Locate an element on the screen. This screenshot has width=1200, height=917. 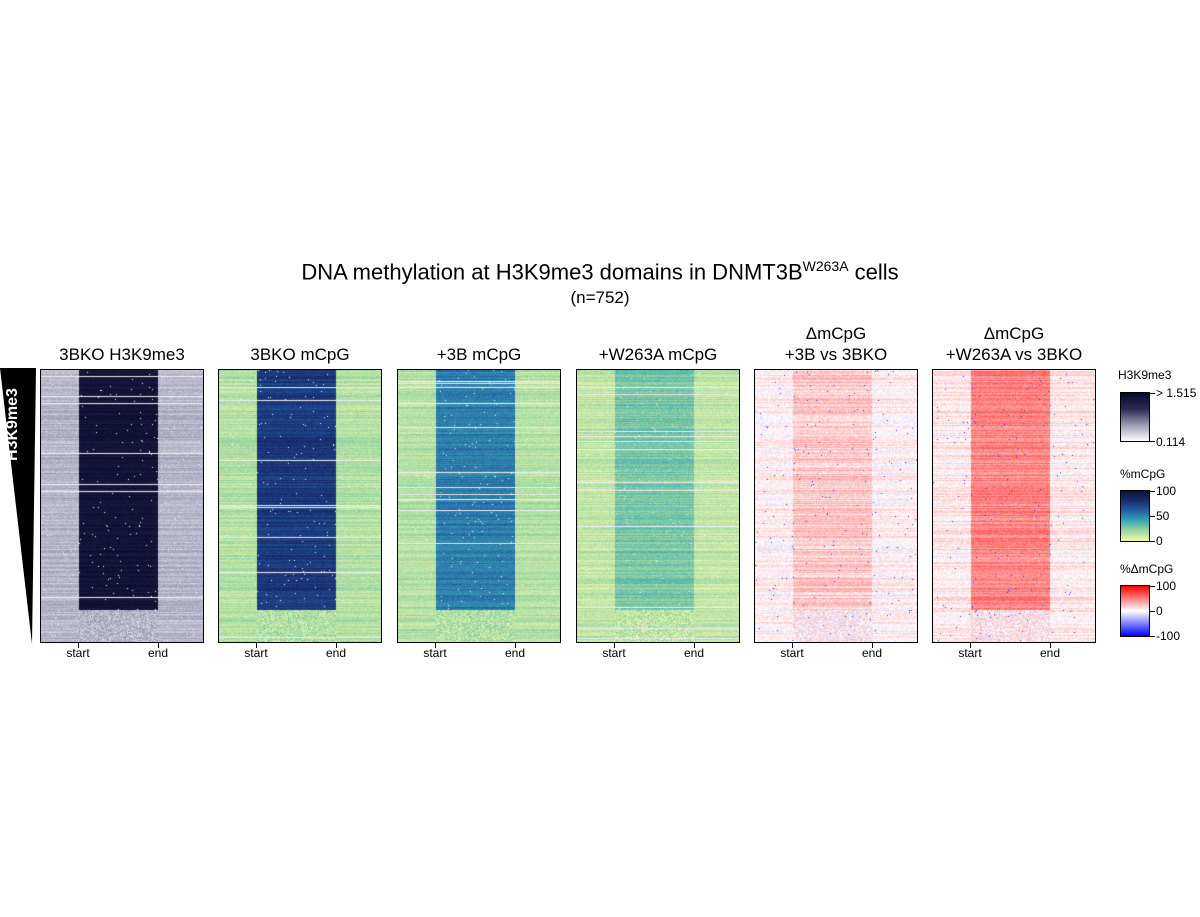
legend-delta-label-0: 100 is located at coordinates (1166, 586).